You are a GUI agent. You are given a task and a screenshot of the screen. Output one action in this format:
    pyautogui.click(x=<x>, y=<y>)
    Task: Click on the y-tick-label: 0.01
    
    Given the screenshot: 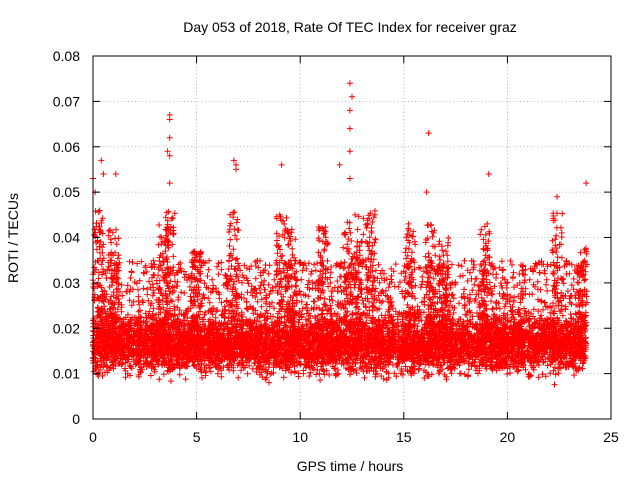 What is the action you would take?
    pyautogui.click(x=66, y=374)
    